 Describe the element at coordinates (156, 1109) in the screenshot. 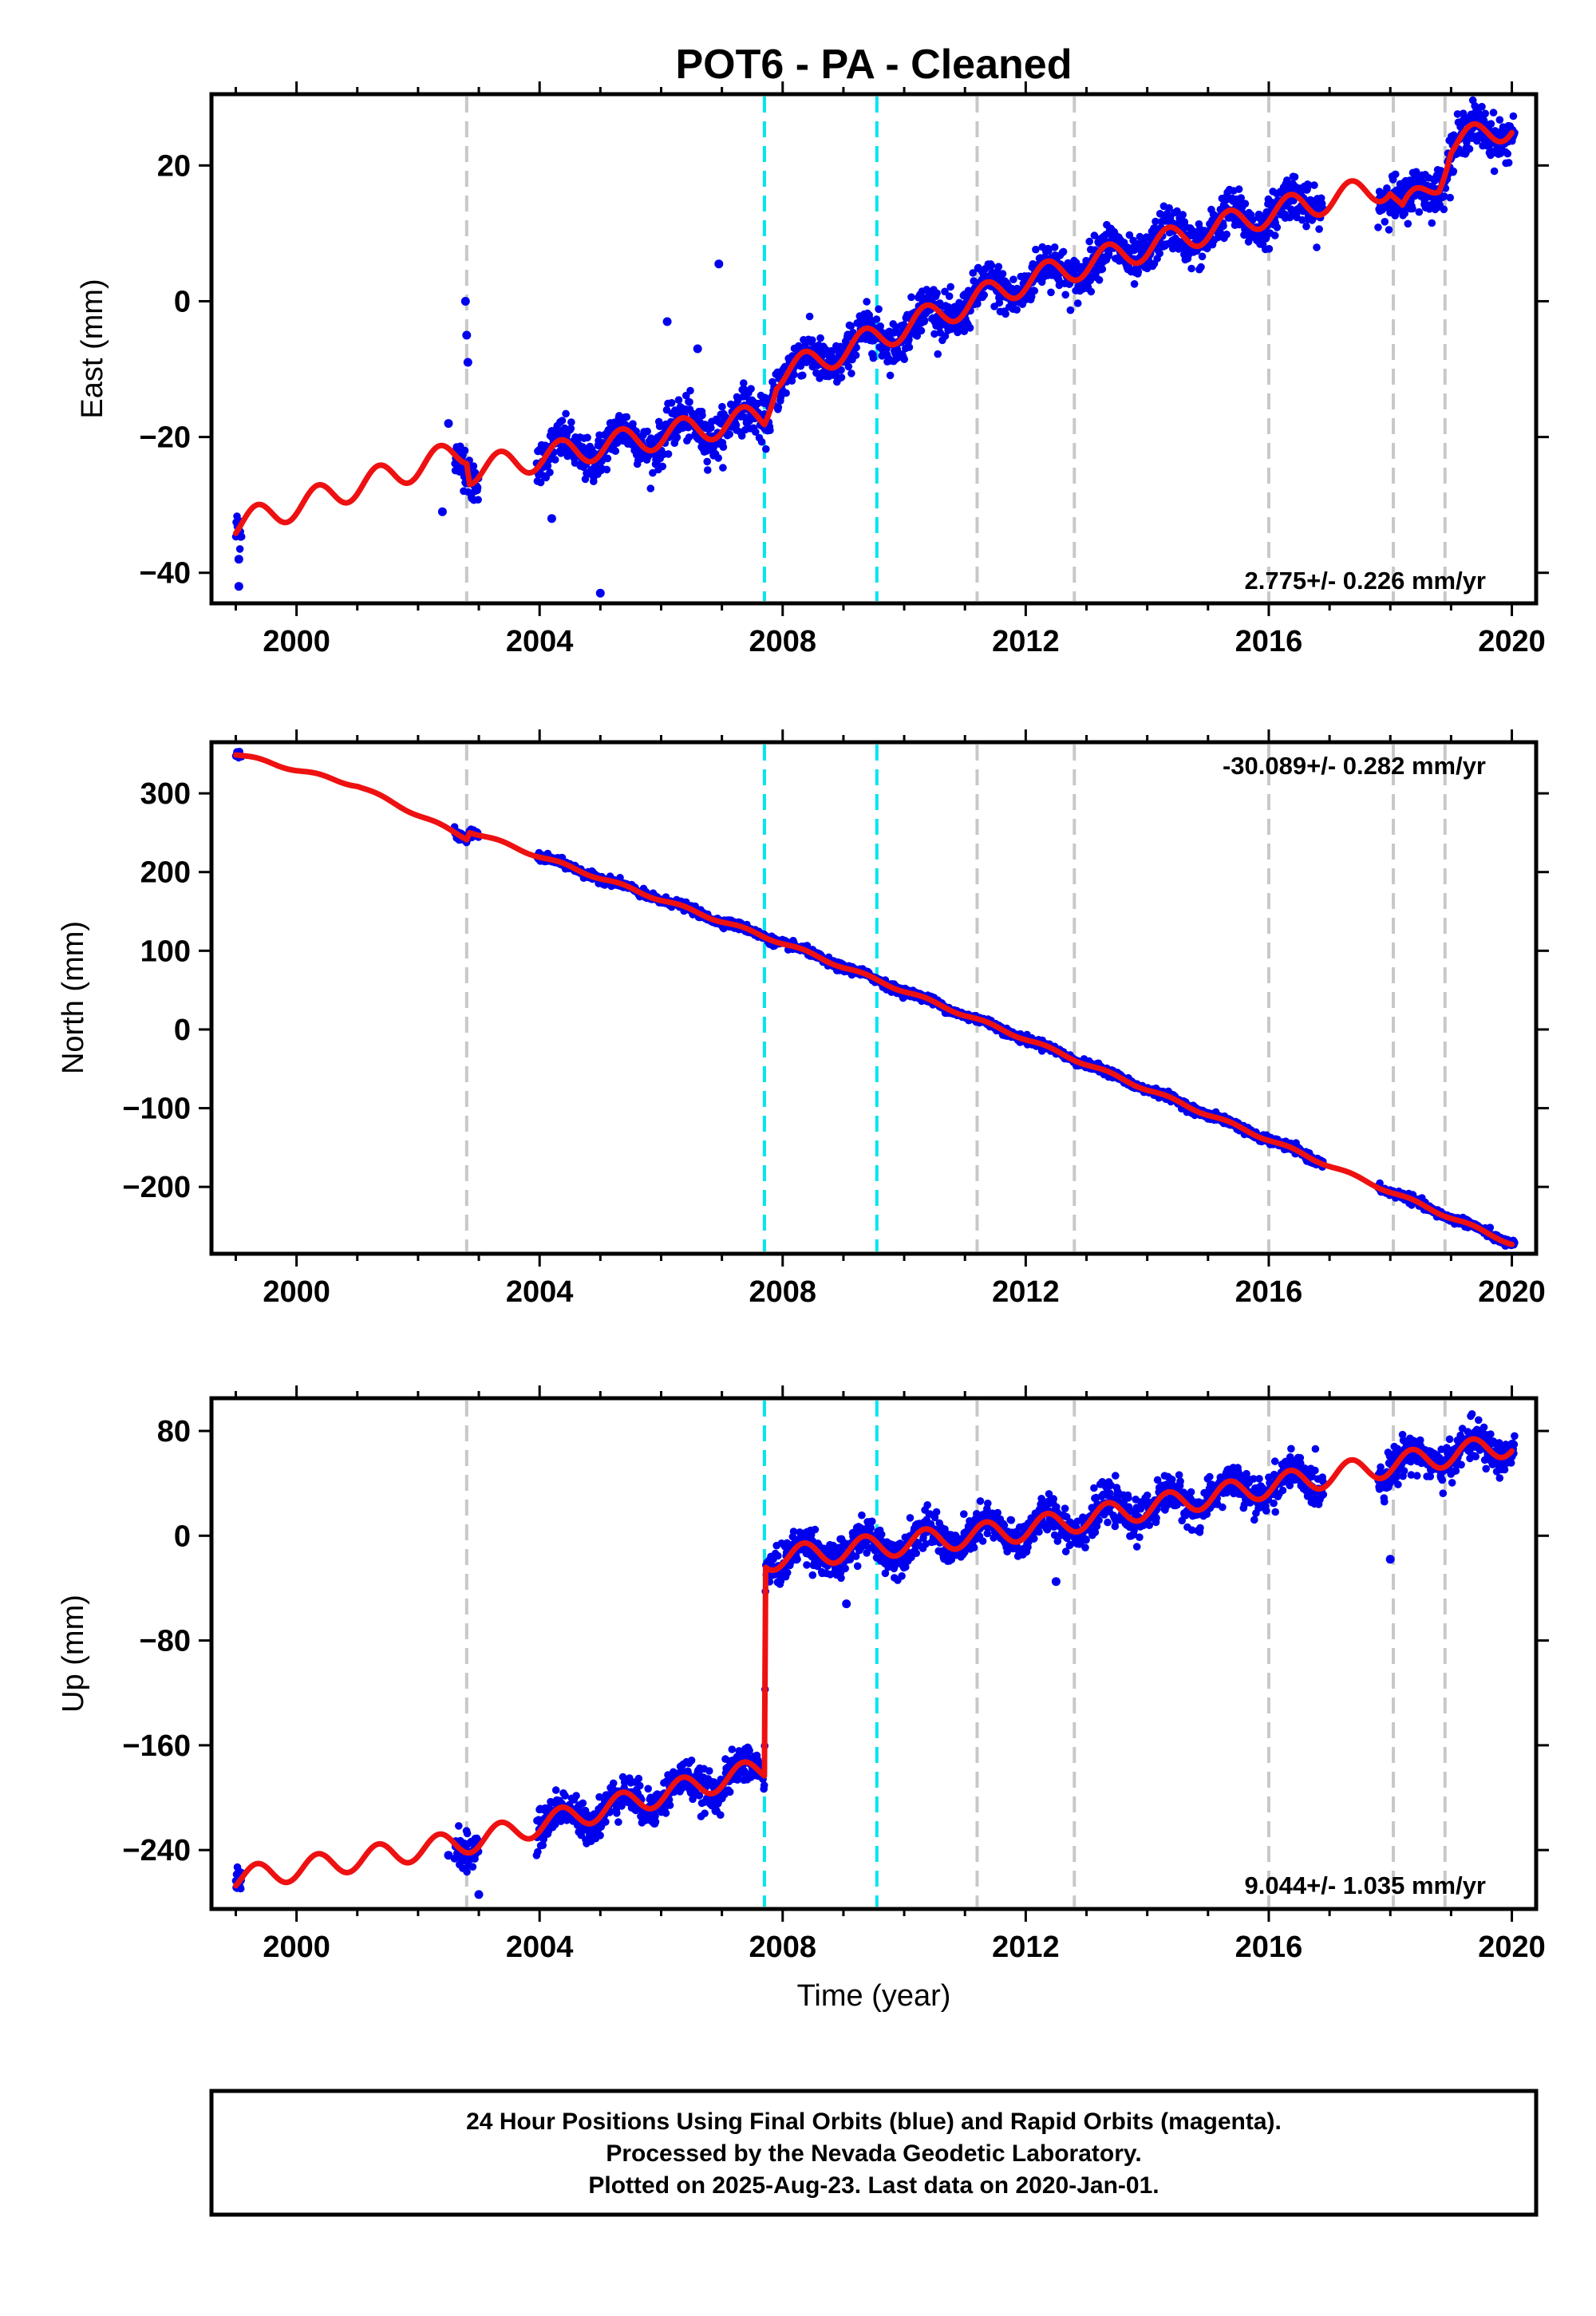

I see `north-y-tick-label: −100` at that location.